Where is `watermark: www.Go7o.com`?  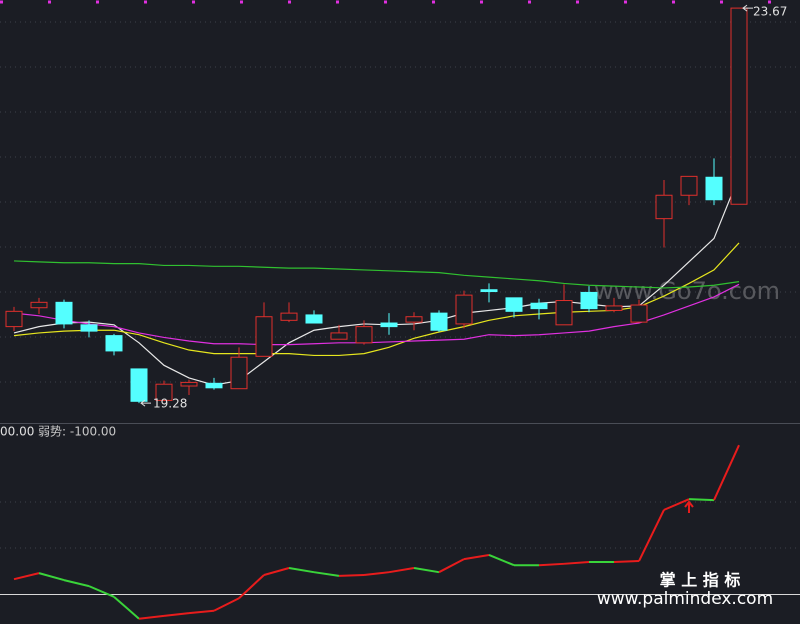
watermark: www.Go7o.com is located at coordinates (687, 291).